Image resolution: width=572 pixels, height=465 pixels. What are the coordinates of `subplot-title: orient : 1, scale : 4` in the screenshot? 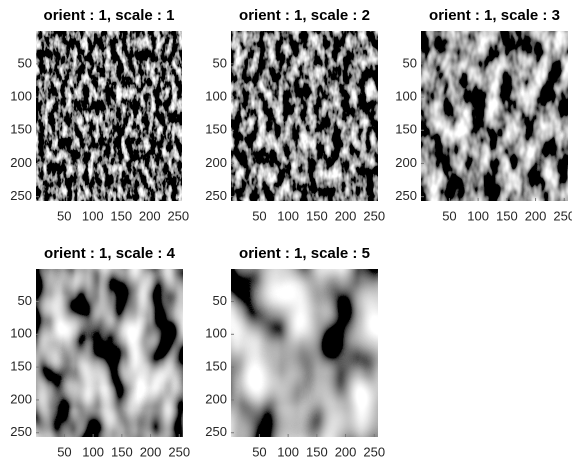 It's located at (110, 253).